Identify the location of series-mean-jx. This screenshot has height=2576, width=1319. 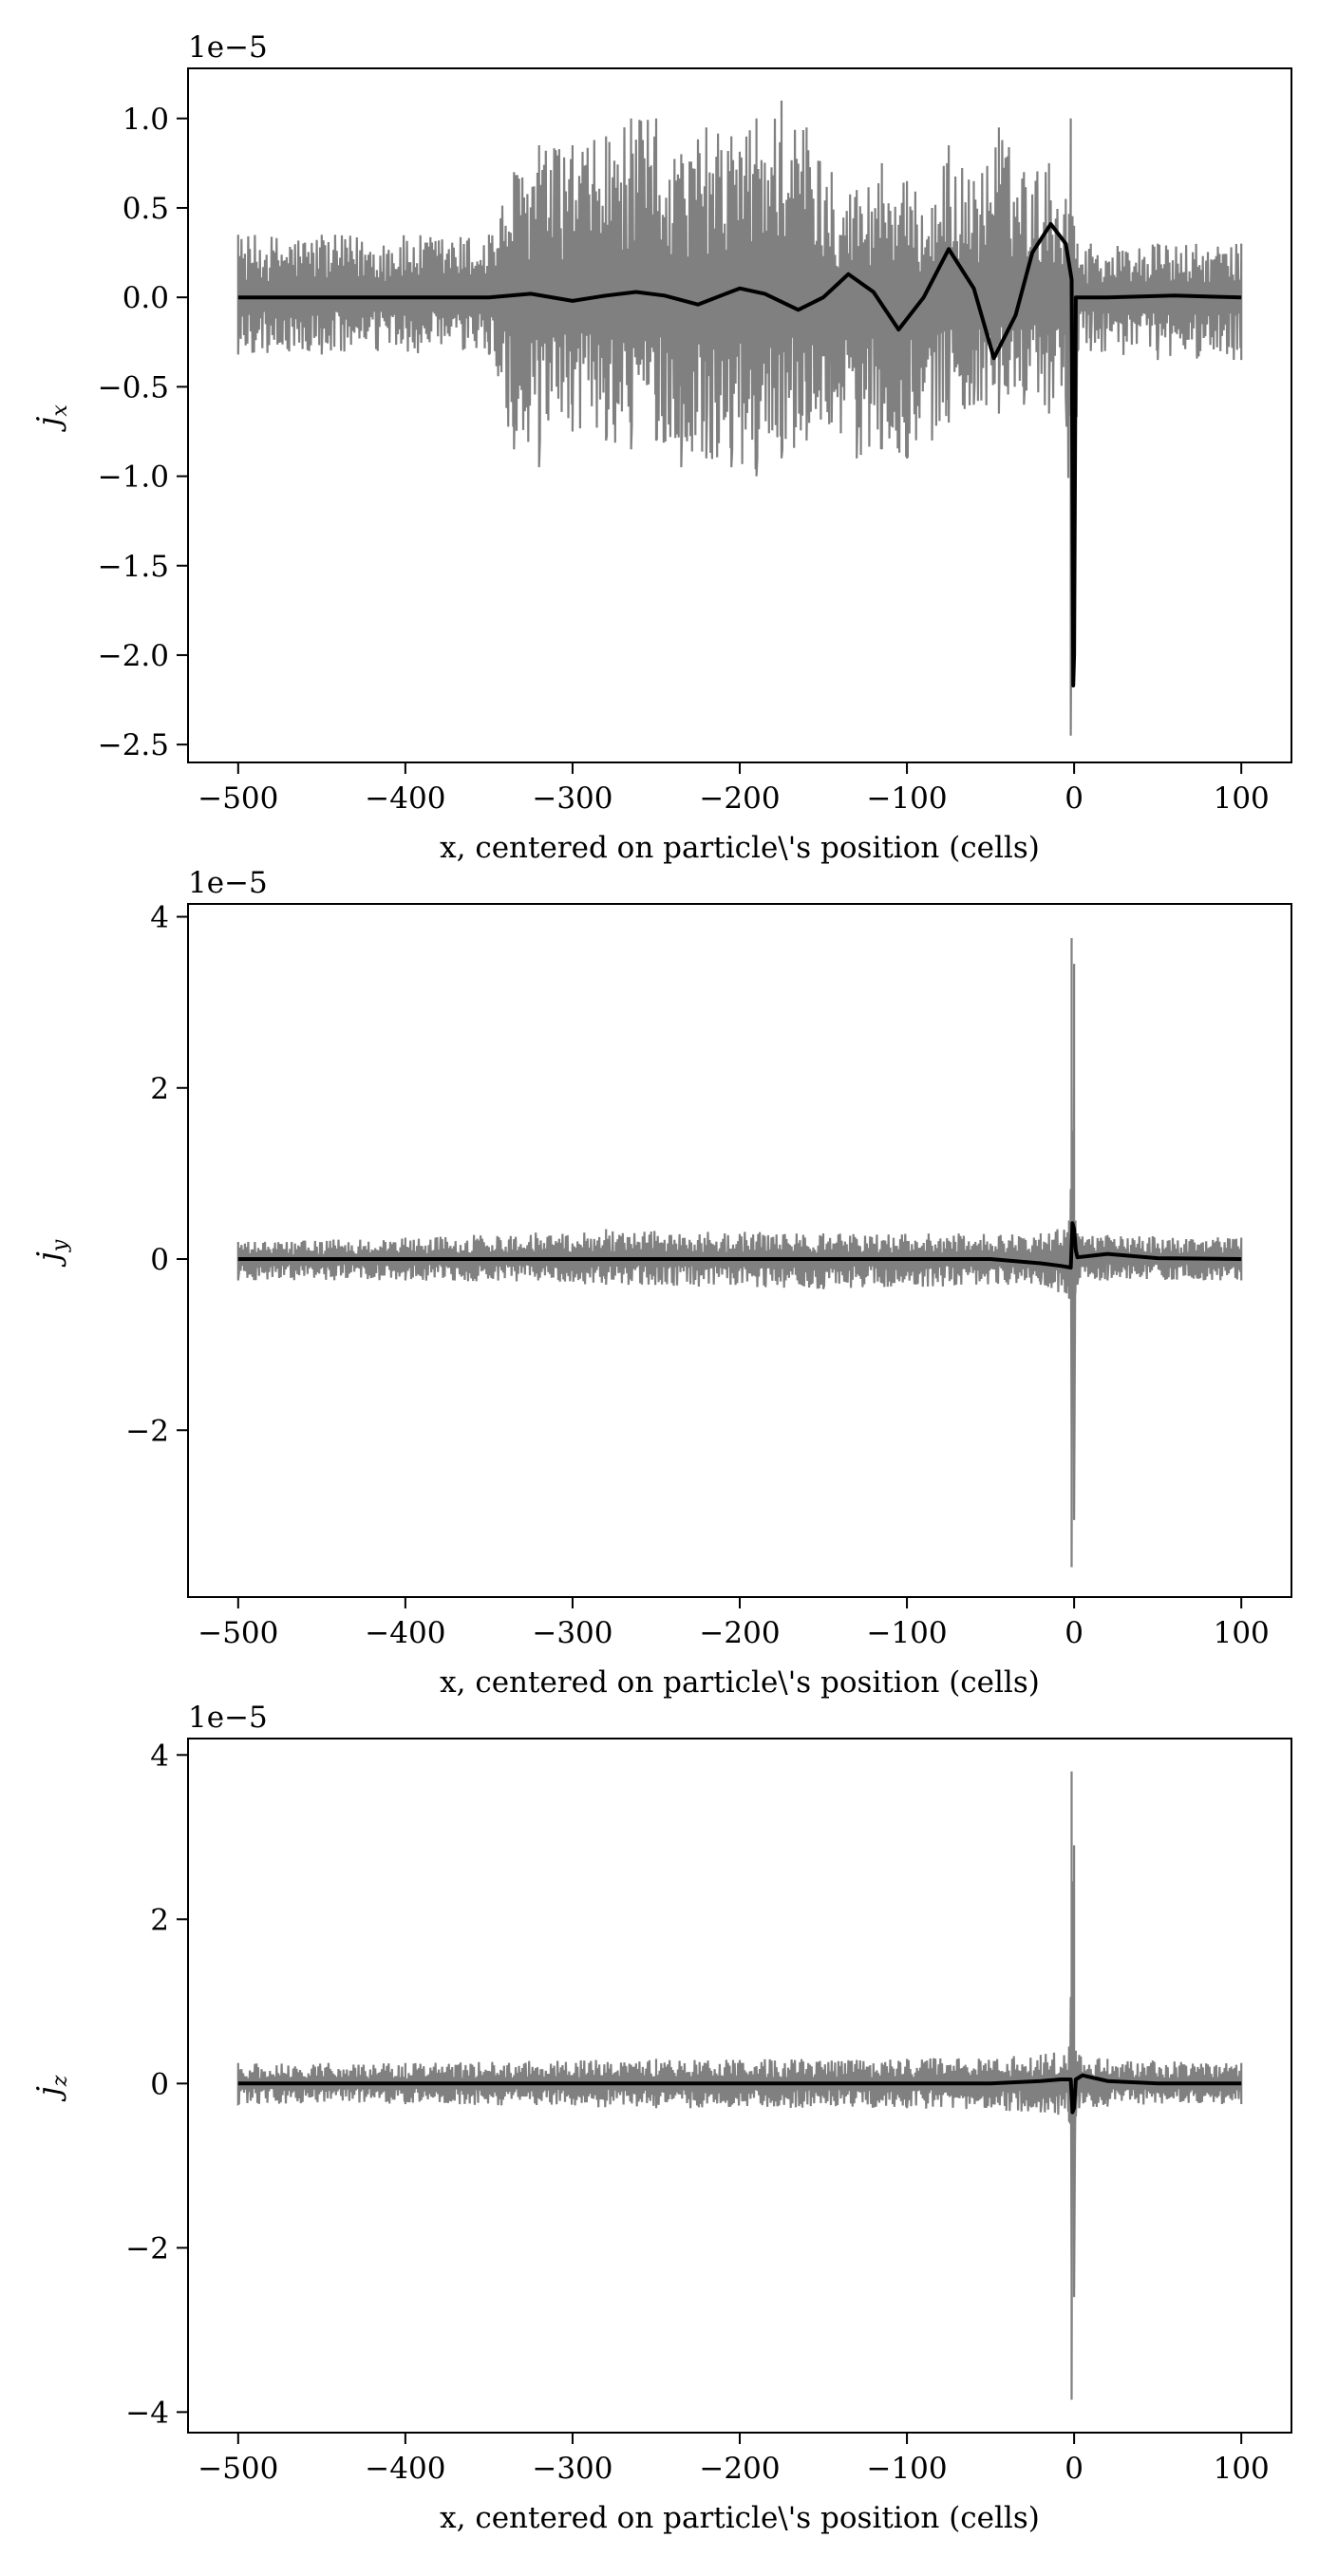
(739, 454).